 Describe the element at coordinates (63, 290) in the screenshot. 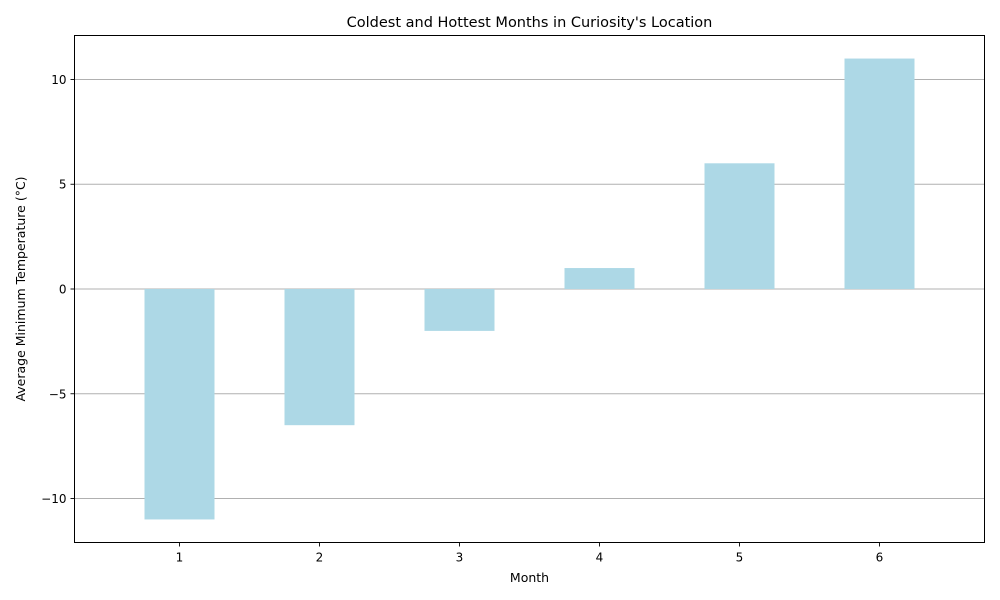

I see `y-tick-label: 0` at that location.